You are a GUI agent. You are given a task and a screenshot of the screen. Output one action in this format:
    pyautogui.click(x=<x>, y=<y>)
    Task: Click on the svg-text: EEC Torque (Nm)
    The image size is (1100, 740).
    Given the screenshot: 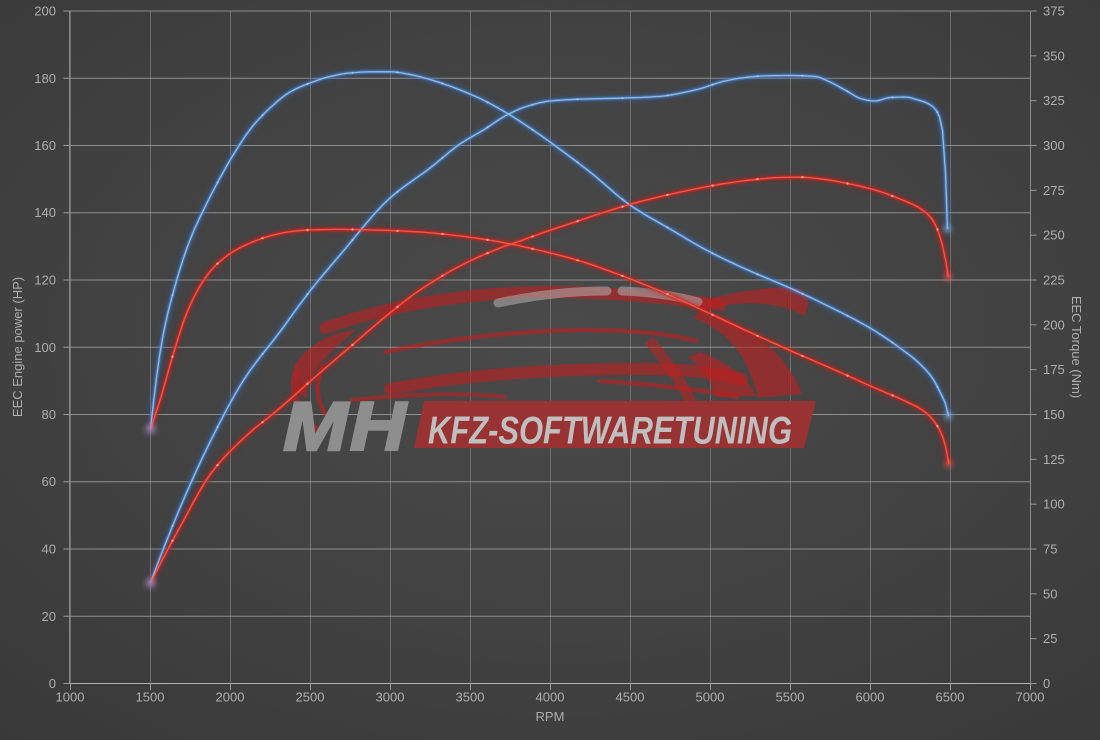 What is the action you would take?
    pyautogui.click(x=1076, y=347)
    